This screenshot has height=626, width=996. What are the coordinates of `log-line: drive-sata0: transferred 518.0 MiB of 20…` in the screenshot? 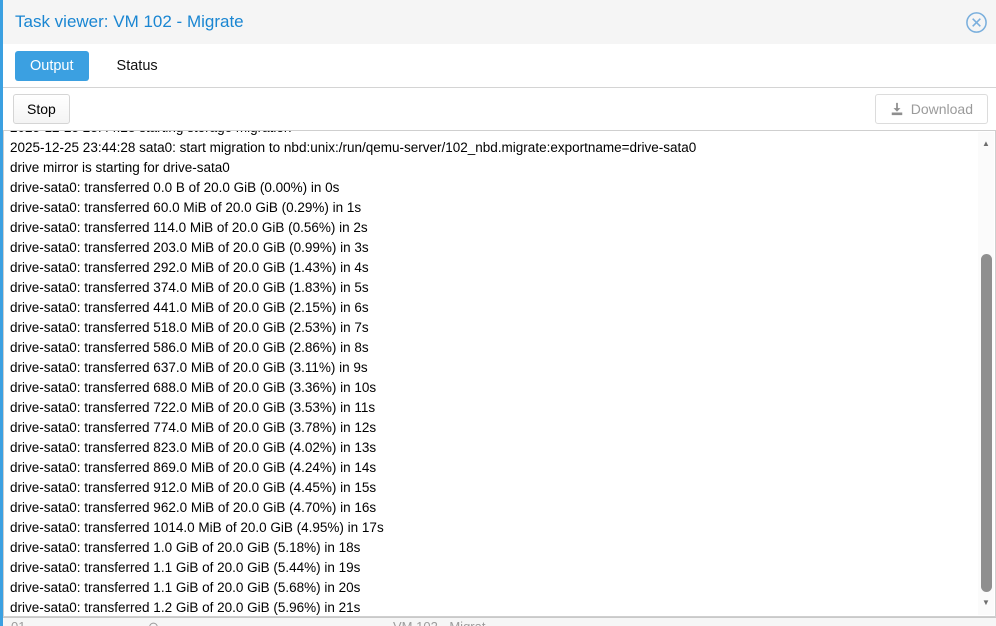 It's located at (189, 327).